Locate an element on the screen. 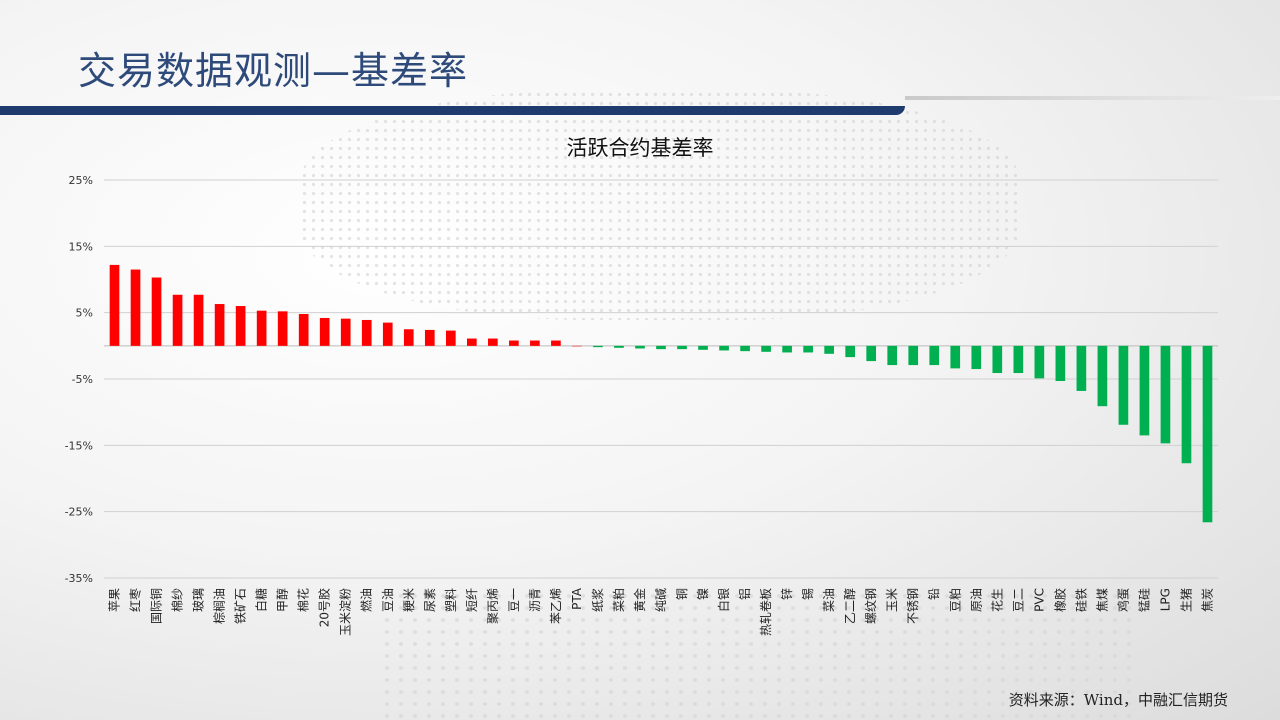 The height and width of the screenshot is (720, 1280). x-tick-label: 苹果 is located at coordinates (115, 600).